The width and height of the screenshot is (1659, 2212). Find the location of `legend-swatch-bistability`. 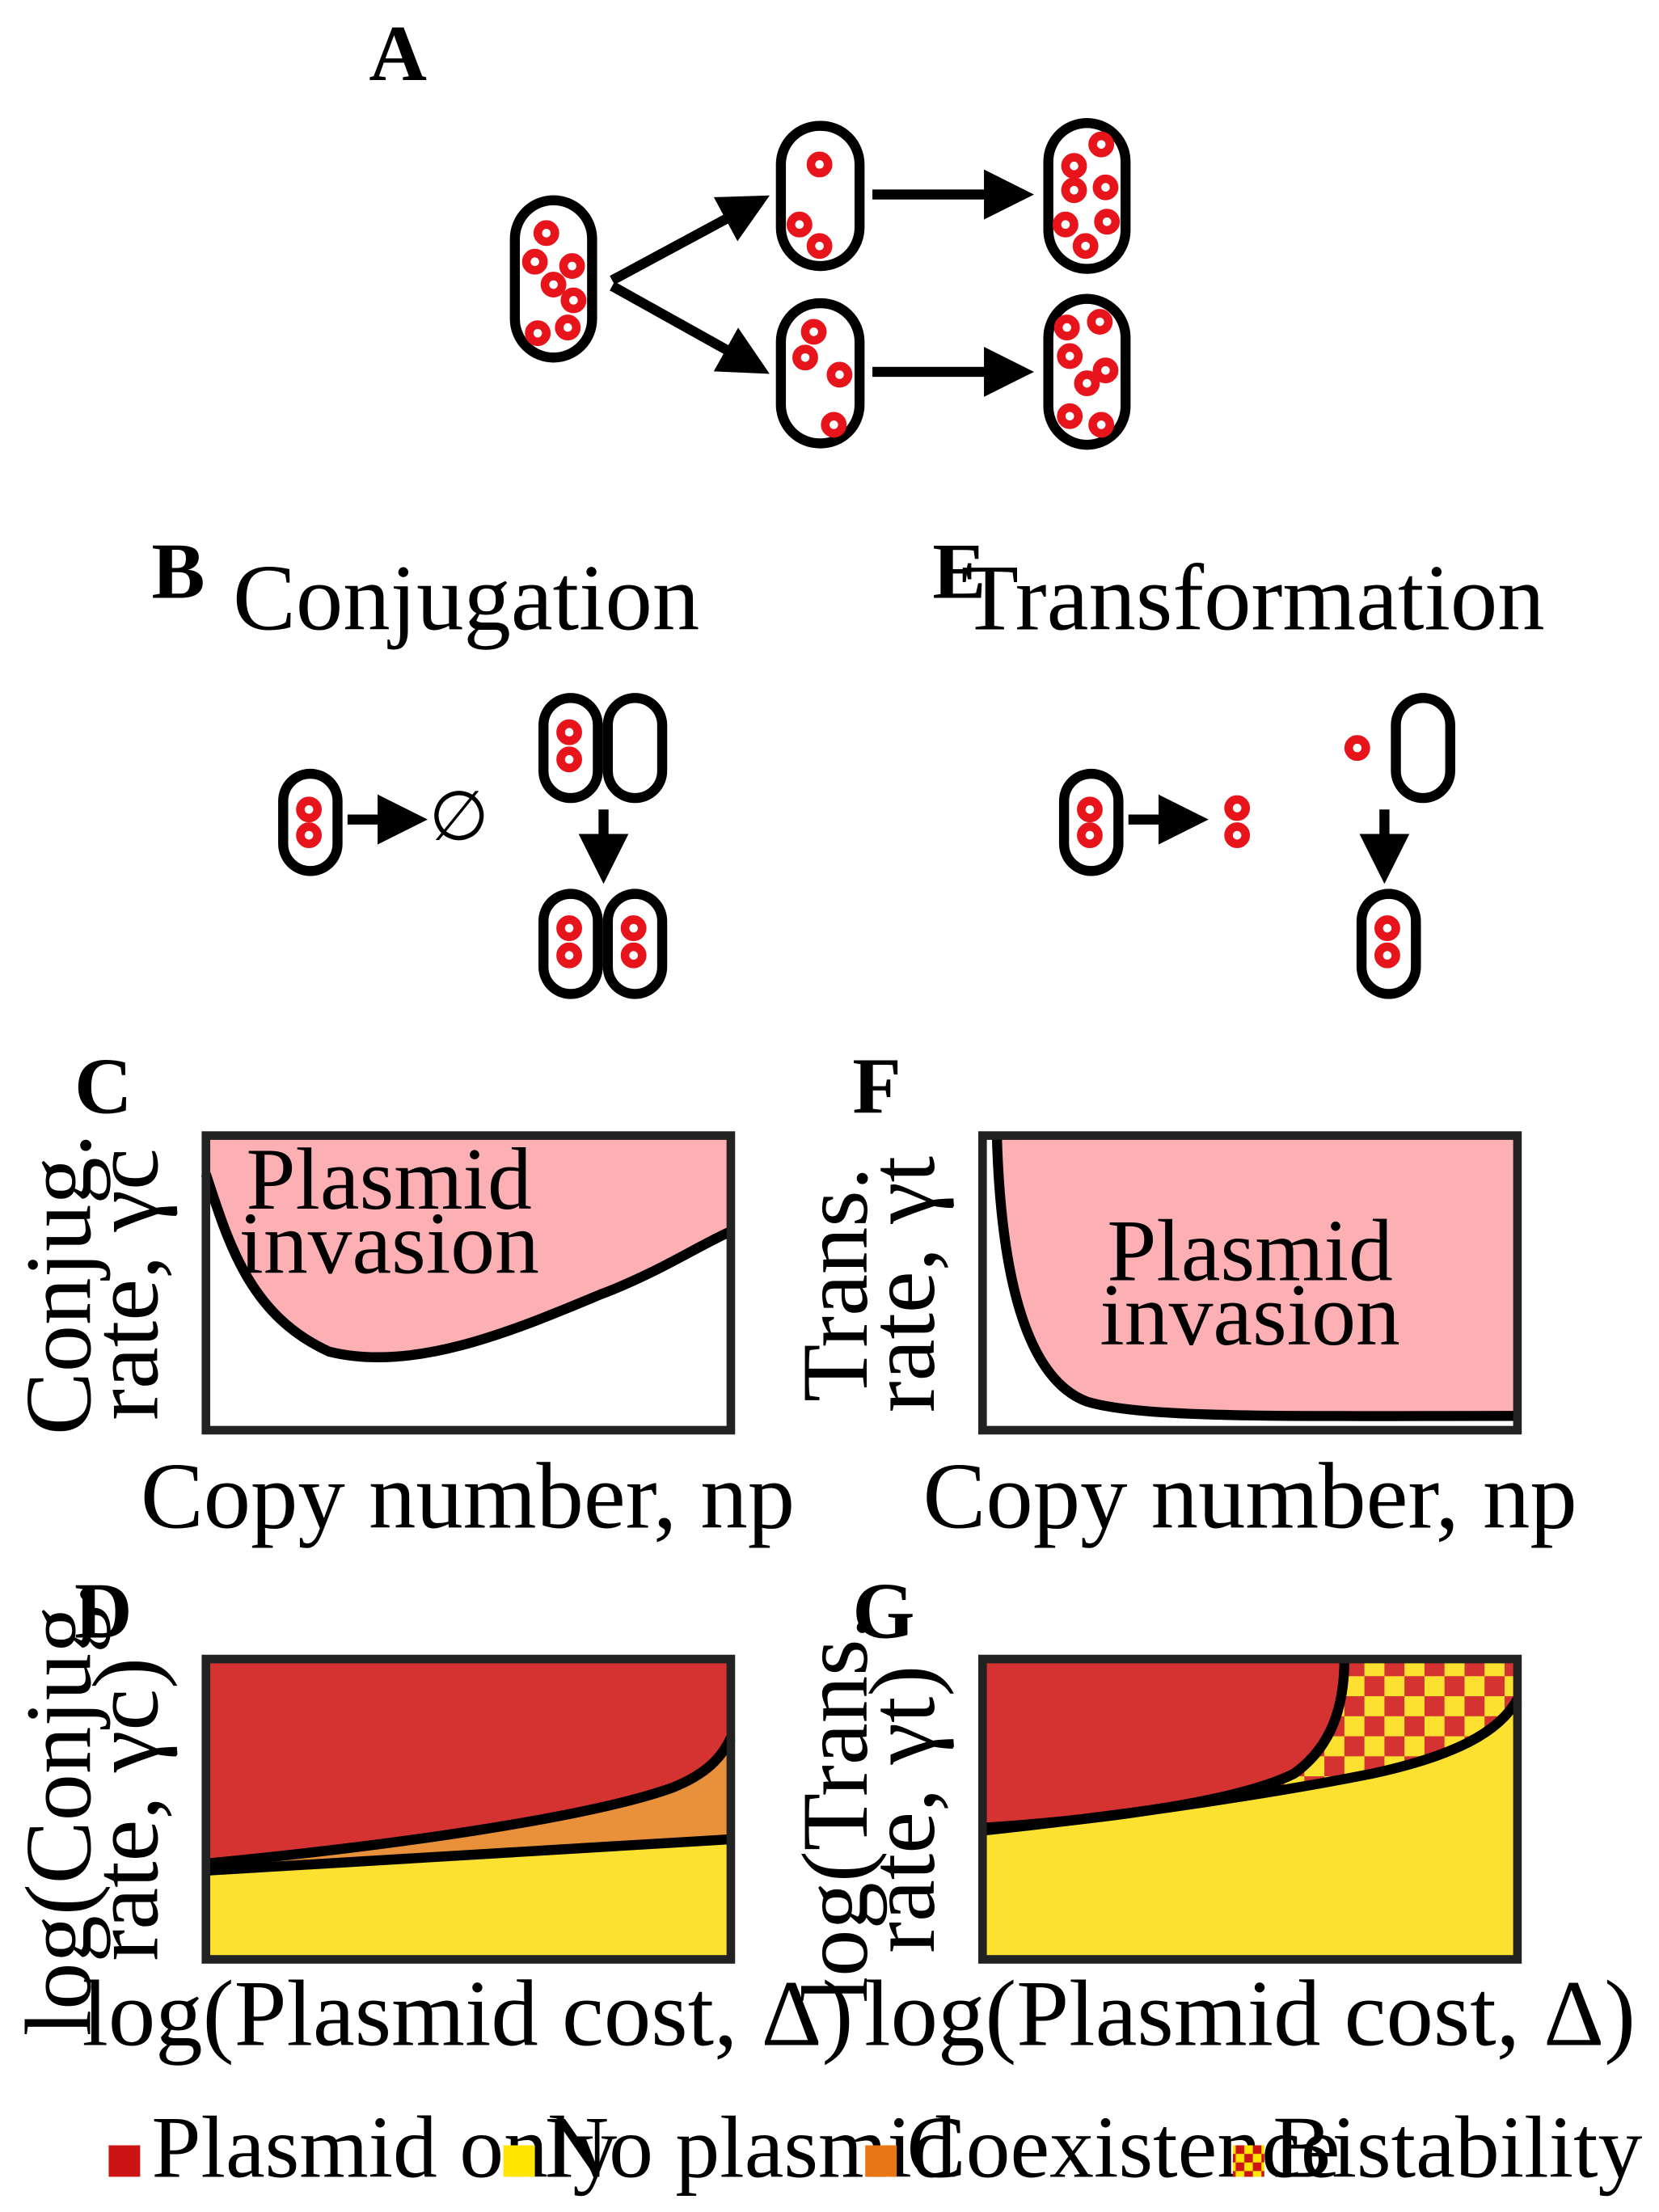

legend-swatch-bistability is located at coordinates (1248, 2161).